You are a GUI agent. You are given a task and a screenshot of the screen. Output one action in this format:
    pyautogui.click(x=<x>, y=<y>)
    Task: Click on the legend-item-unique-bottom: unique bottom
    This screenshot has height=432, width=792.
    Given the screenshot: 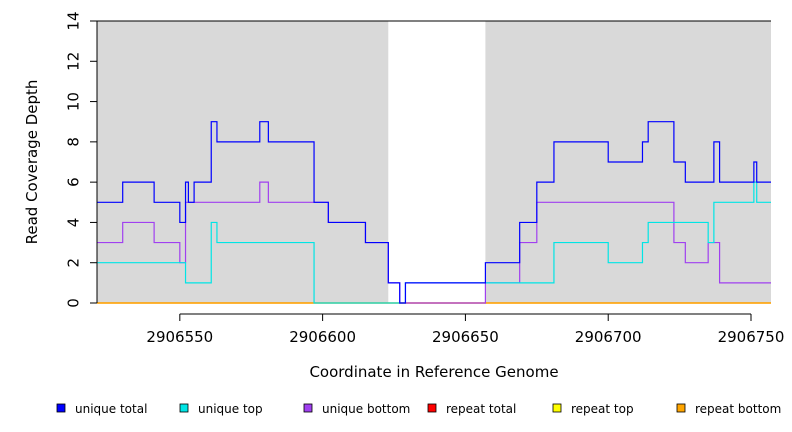 What is the action you would take?
    pyautogui.click(x=356, y=409)
    